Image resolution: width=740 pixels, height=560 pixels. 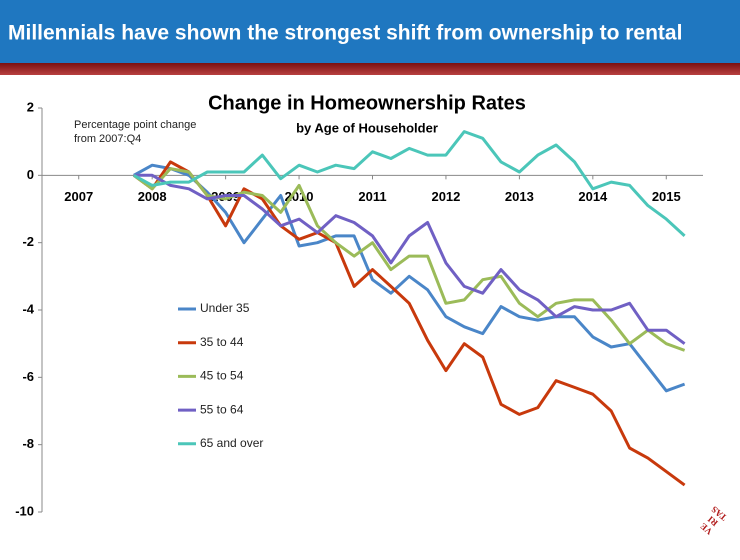 I want to click on x-tick-label: 2012, so click(x=445, y=196).